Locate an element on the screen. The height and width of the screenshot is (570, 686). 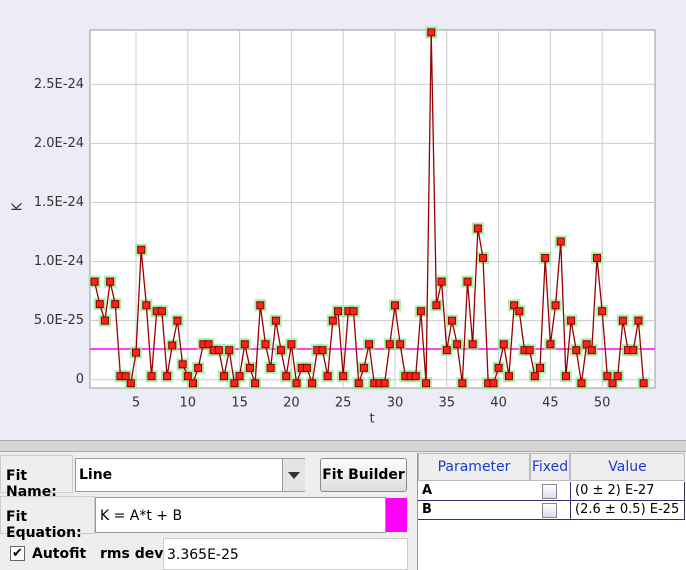
fit-name-label: Fit Name: is located at coordinates (36, 477).